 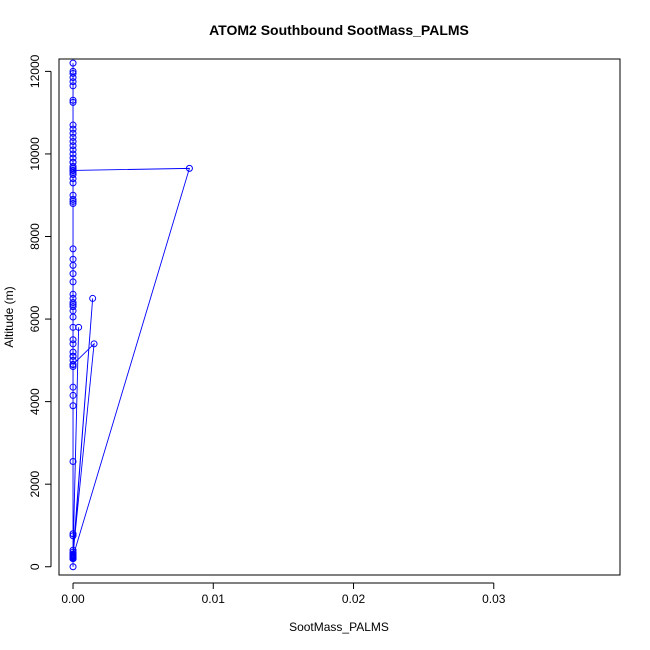 I want to click on y-axis-label: Altitude (m), so click(x=9, y=316).